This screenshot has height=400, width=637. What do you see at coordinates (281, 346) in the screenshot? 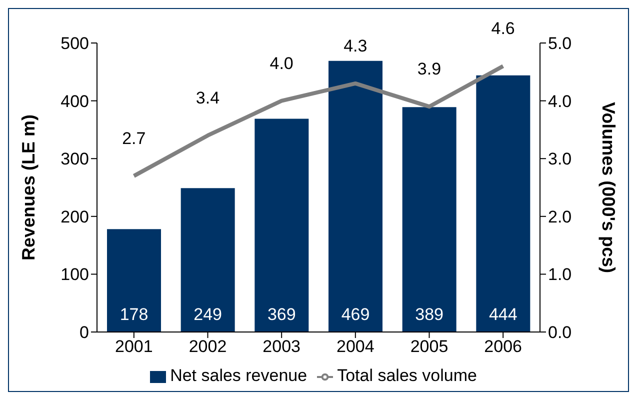
I see `x-tick-label: 2003` at bounding box center [281, 346].